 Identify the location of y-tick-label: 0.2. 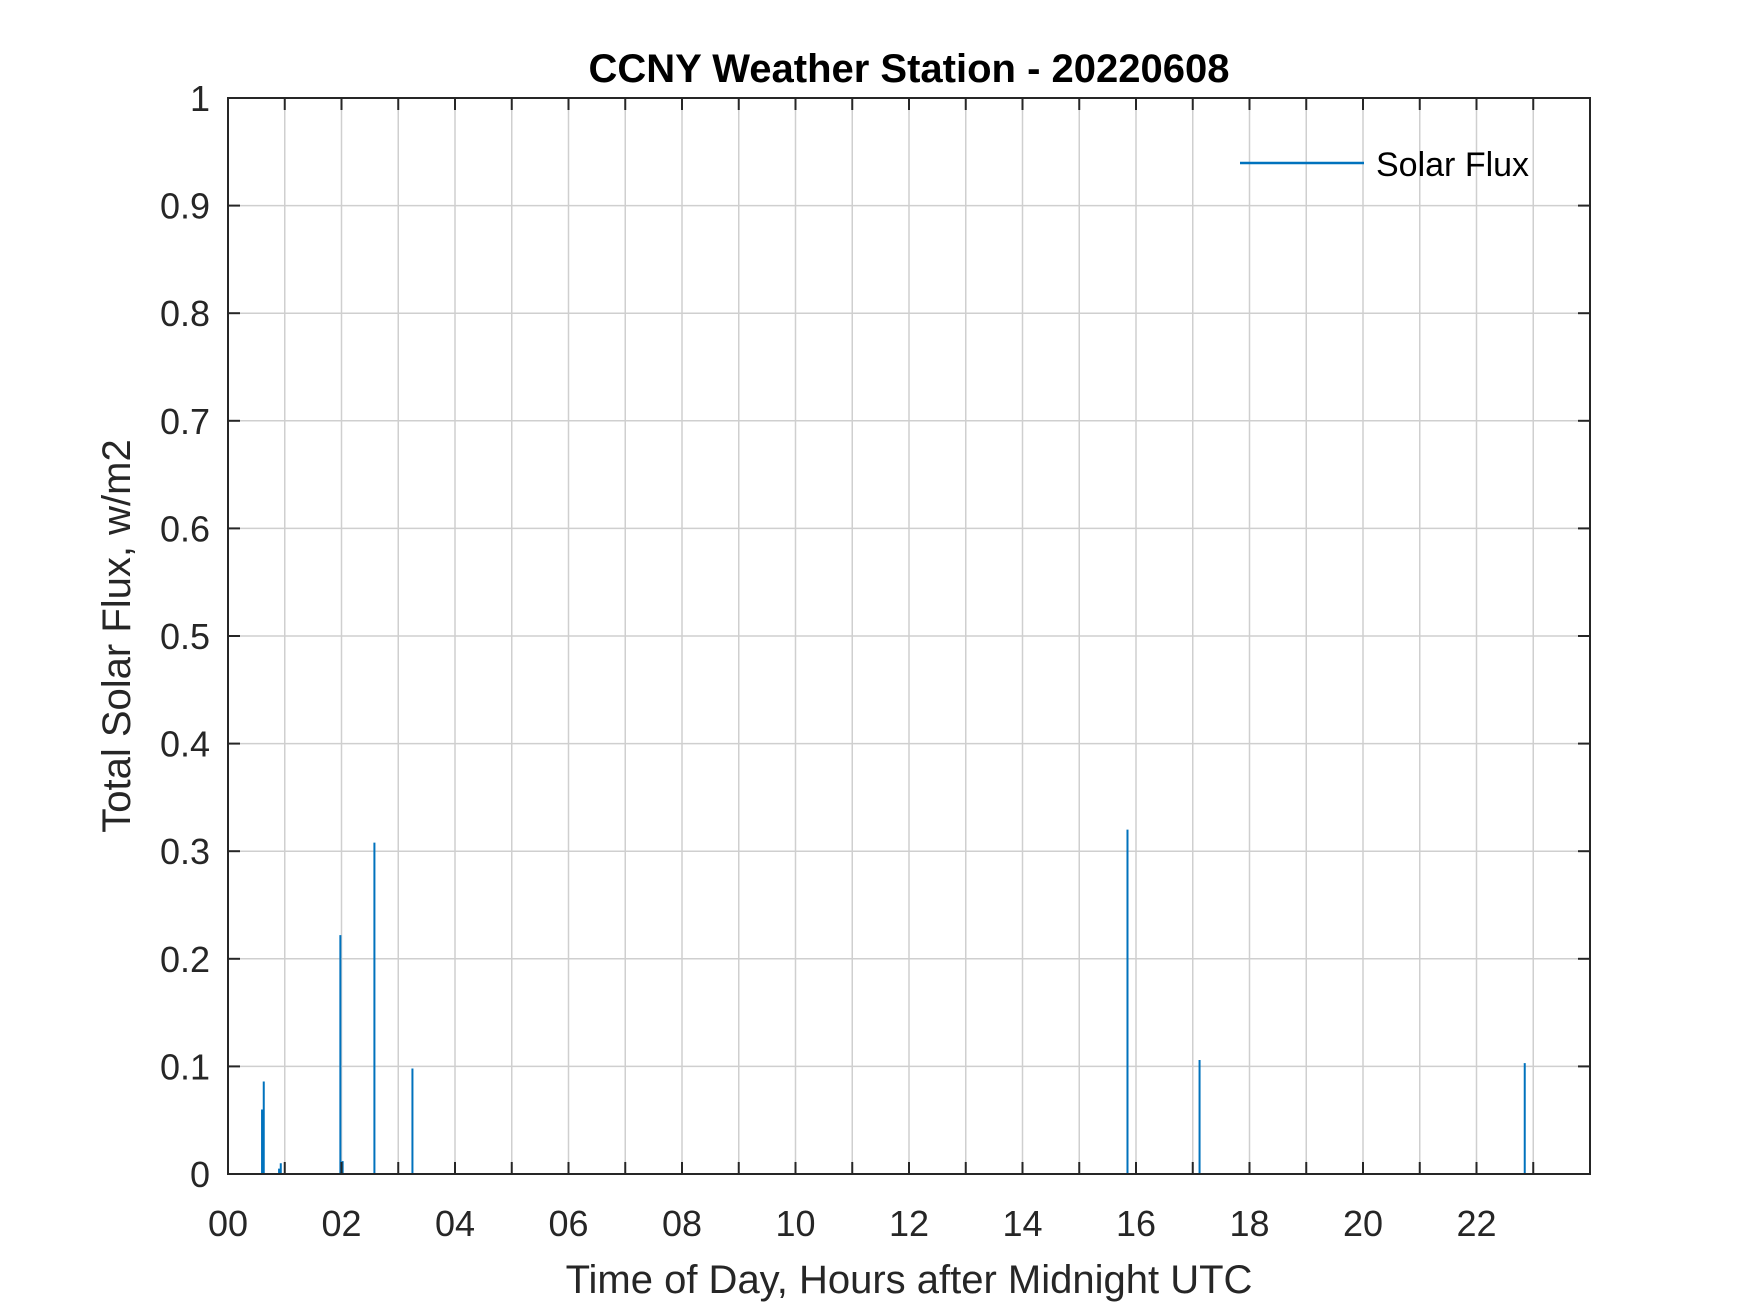
(185, 959).